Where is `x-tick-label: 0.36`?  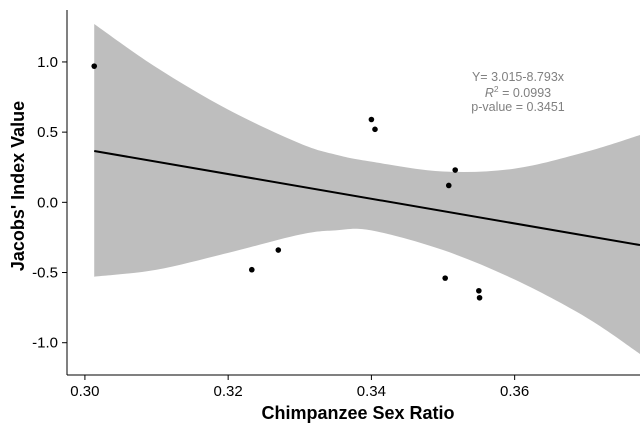 x-tick-label: 0.36 is located at coordinates (514, 391).